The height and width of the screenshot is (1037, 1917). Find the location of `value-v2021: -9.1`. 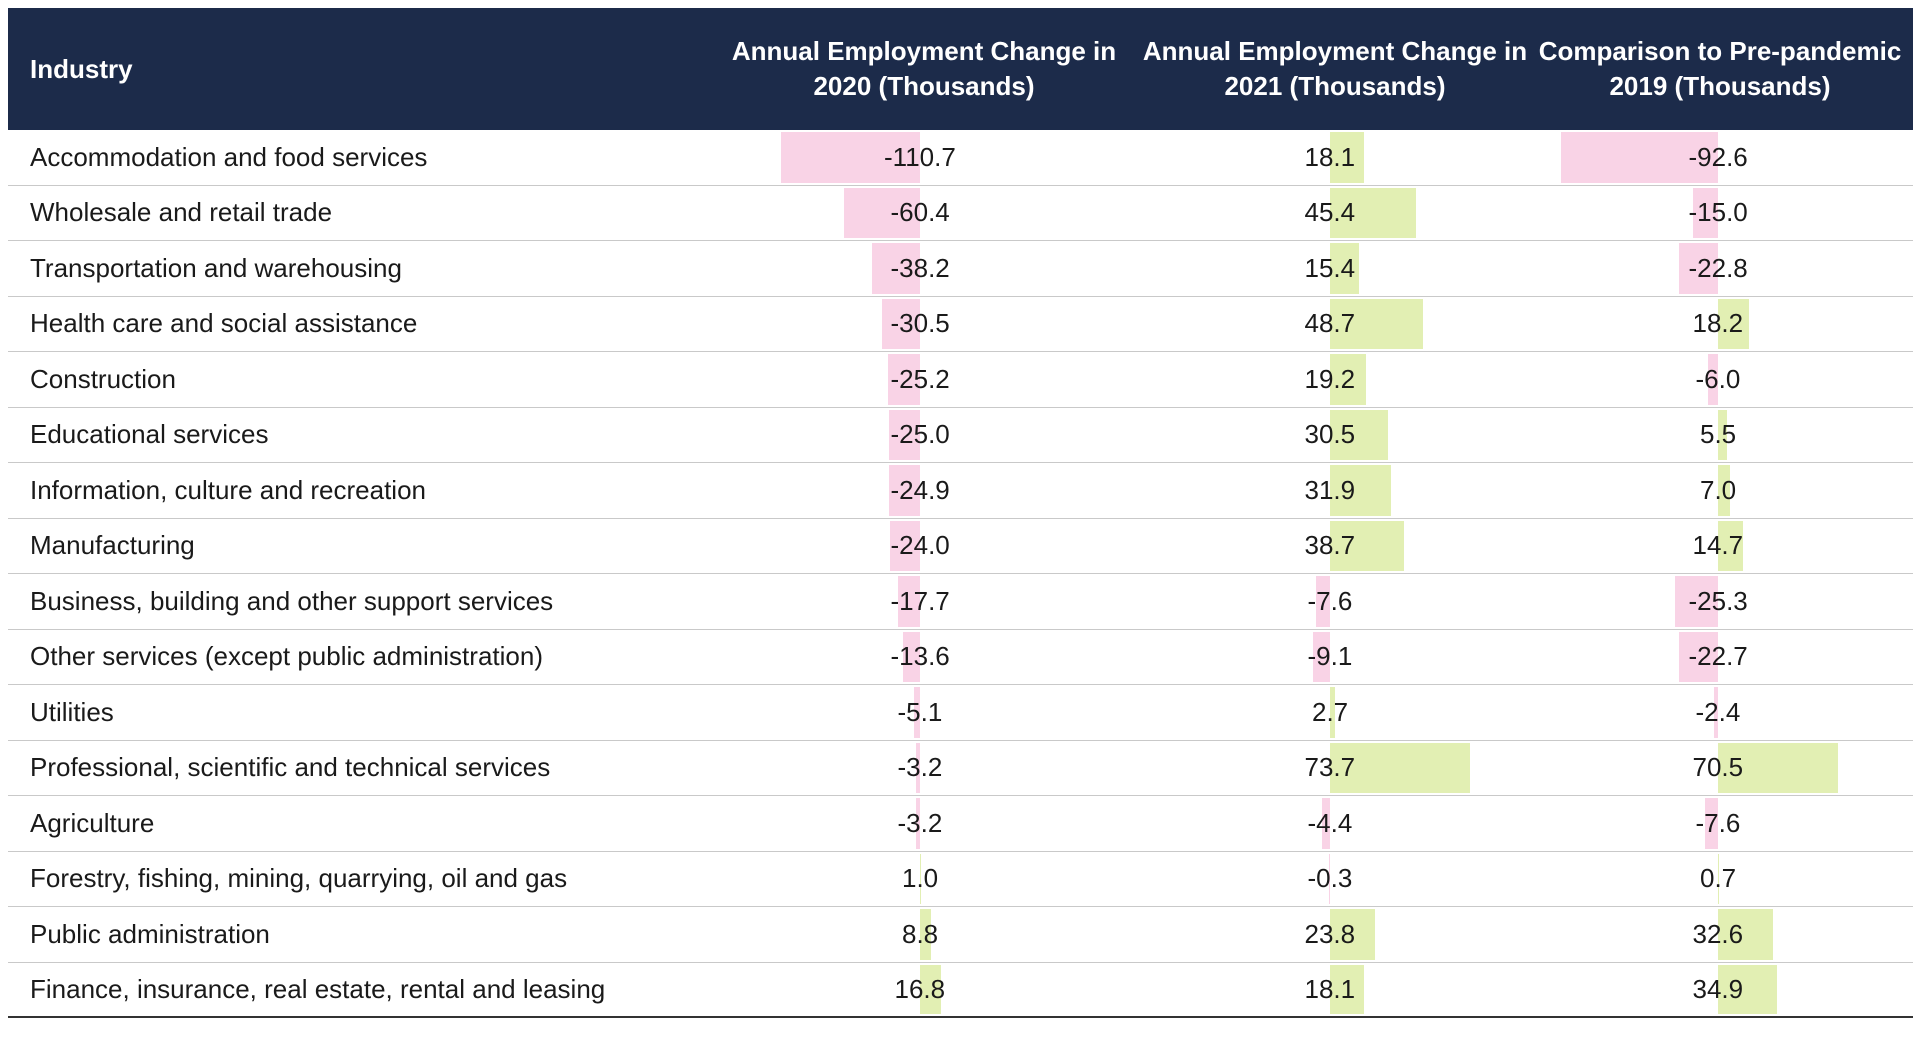

value-v2021: -9.1 is located at coordinates (1330, 656).